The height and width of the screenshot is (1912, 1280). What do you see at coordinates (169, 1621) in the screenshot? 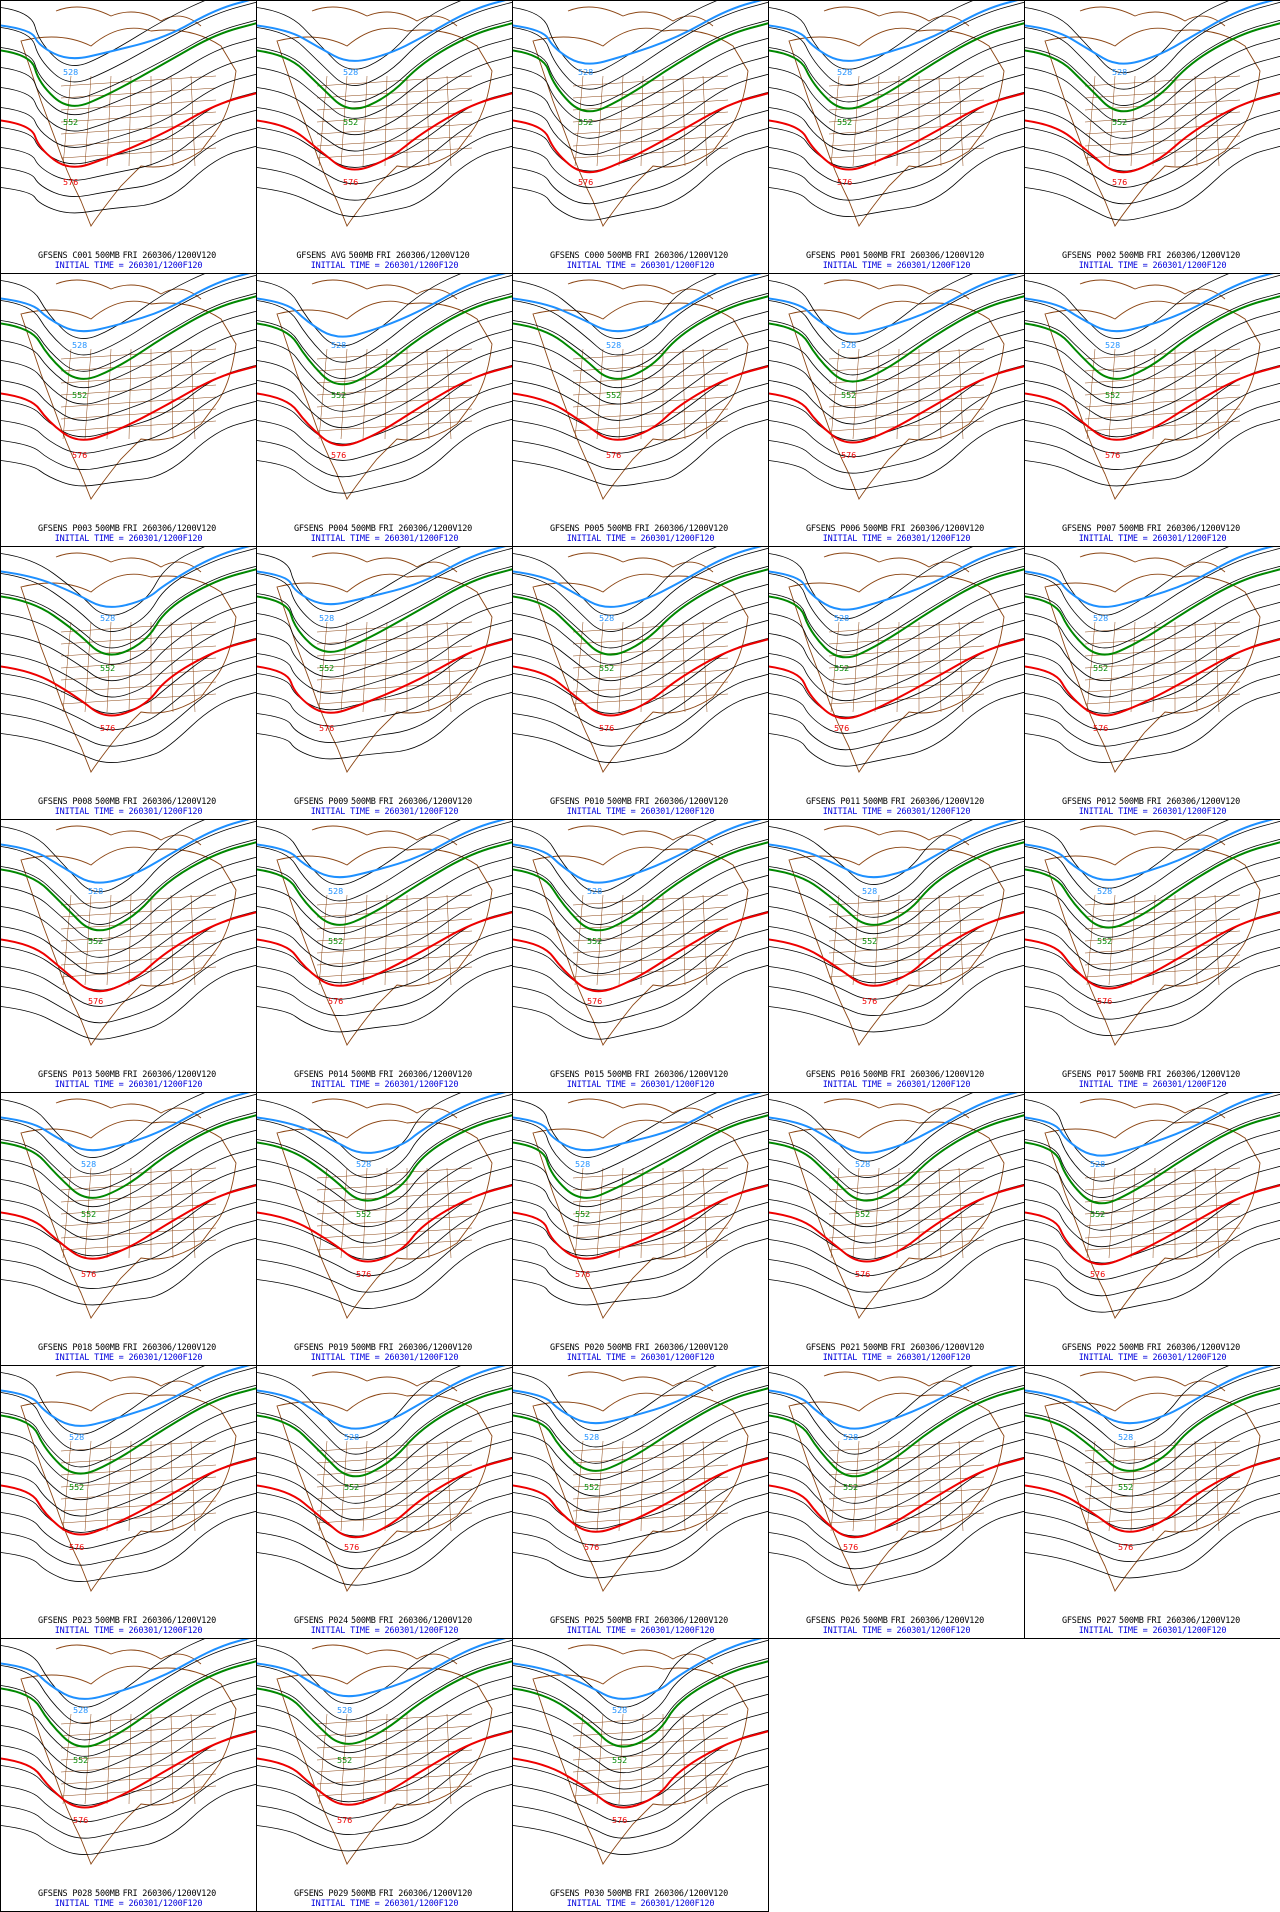
I see `valid-time: FRI 260306/1200V120` at bounding box center [169, 1621].